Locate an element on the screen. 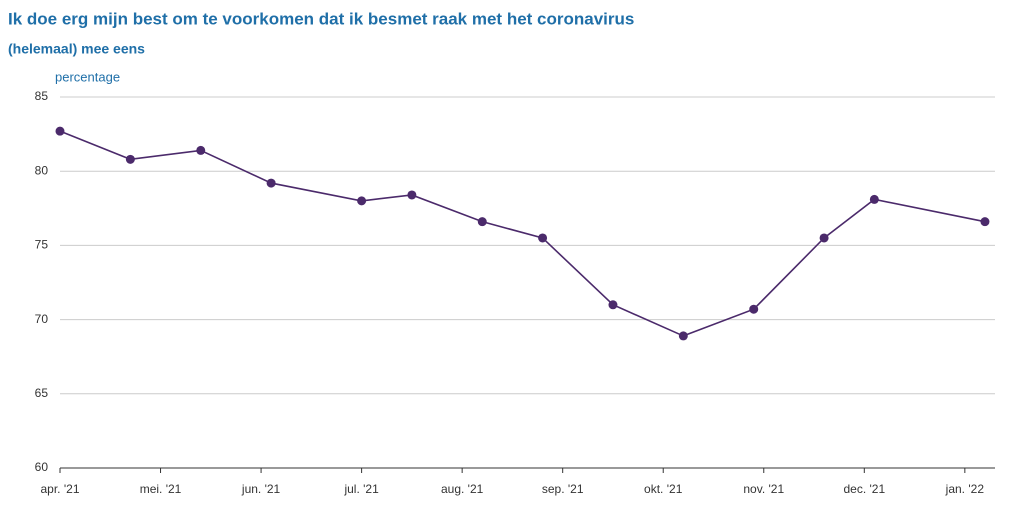  x-tick-label: jul. '21 is located at coordinates (361, 489).